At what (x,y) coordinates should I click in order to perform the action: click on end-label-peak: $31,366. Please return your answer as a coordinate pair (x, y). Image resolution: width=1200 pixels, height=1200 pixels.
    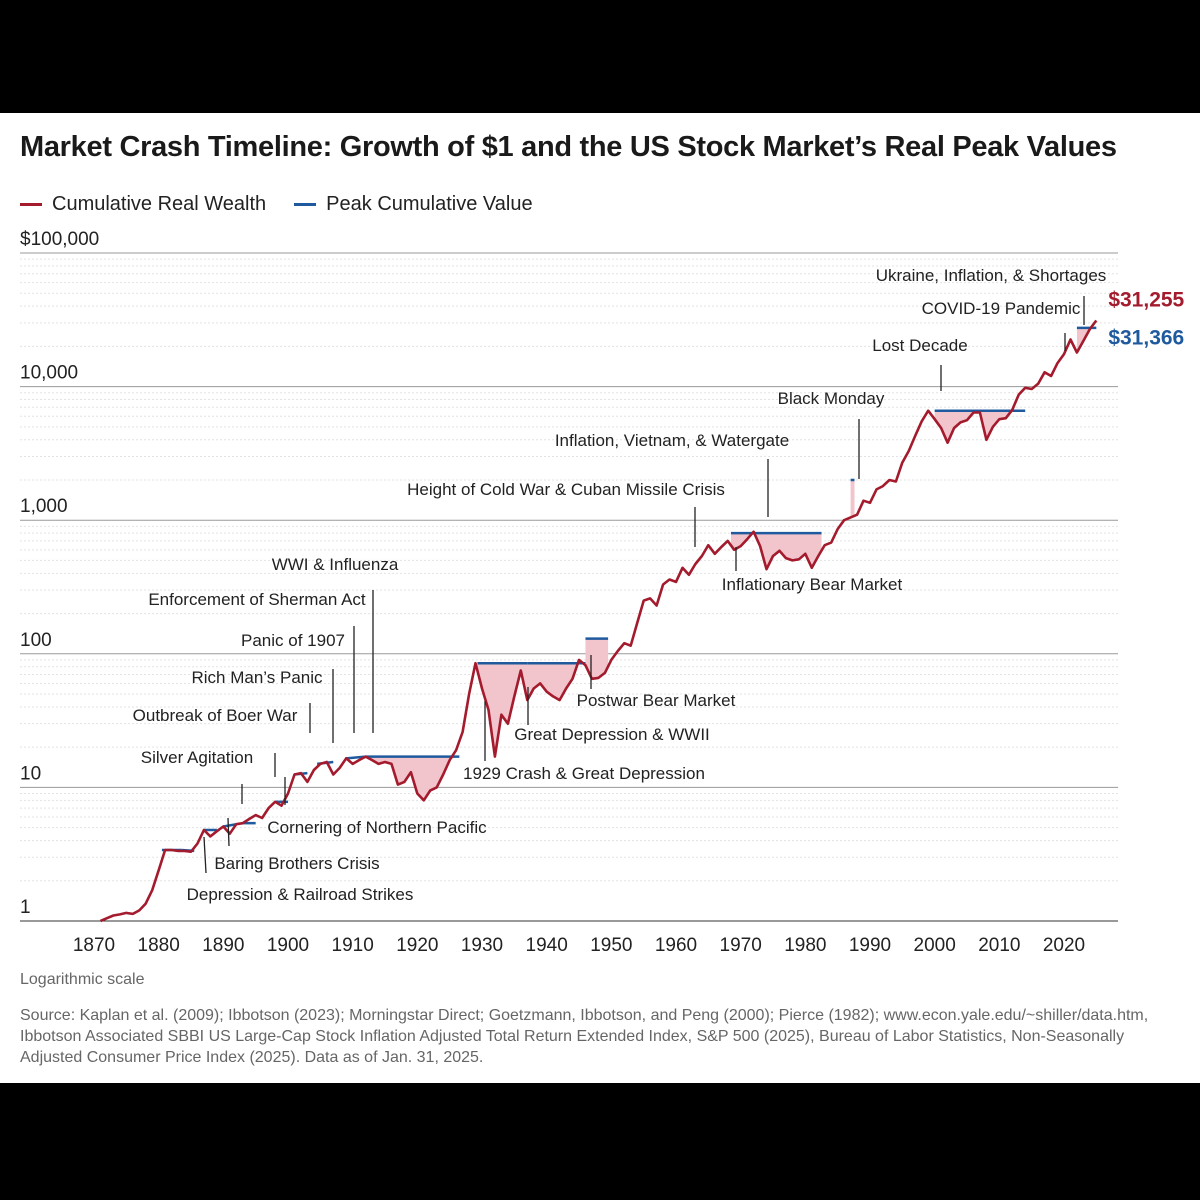
    Looking at the image, I should click on (1146, 337).